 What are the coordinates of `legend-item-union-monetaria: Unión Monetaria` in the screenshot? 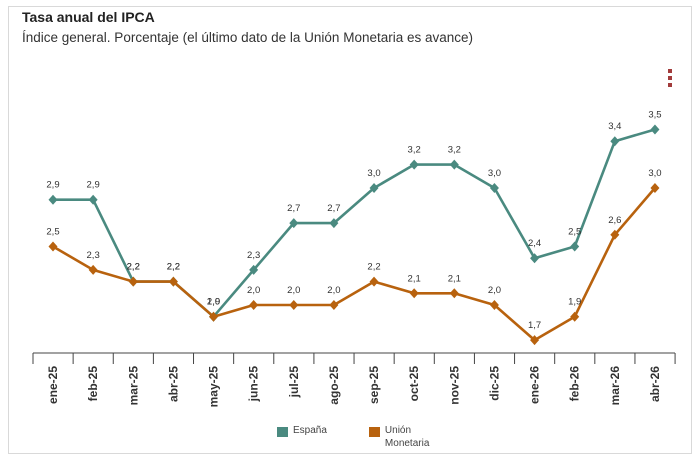 It's located at (400, 437).